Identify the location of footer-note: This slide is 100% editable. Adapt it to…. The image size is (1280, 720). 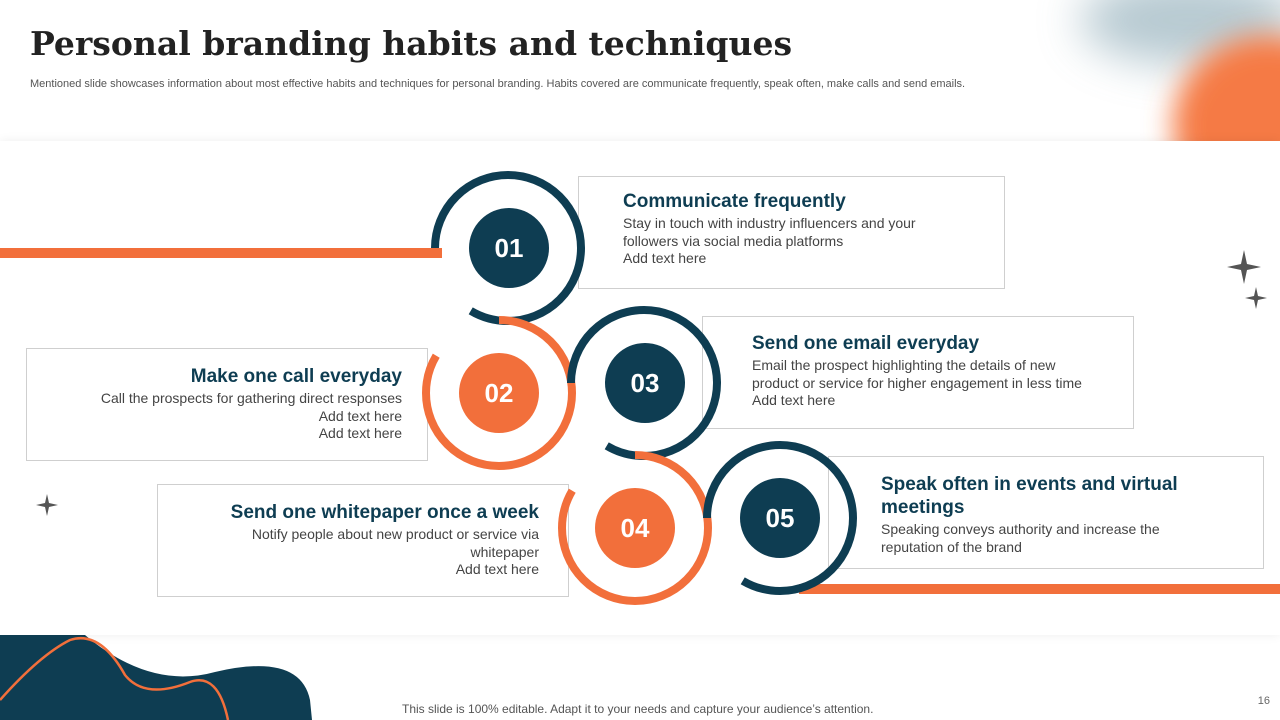
(638, 709).